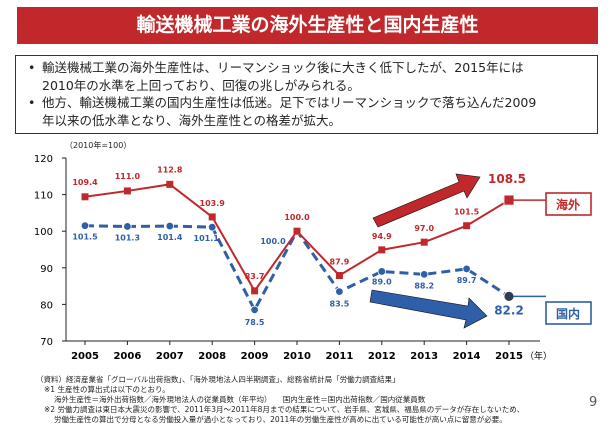 This screenshot has height=426, width=615. I want to click on y-tick-label: 120, so click(43, 159).